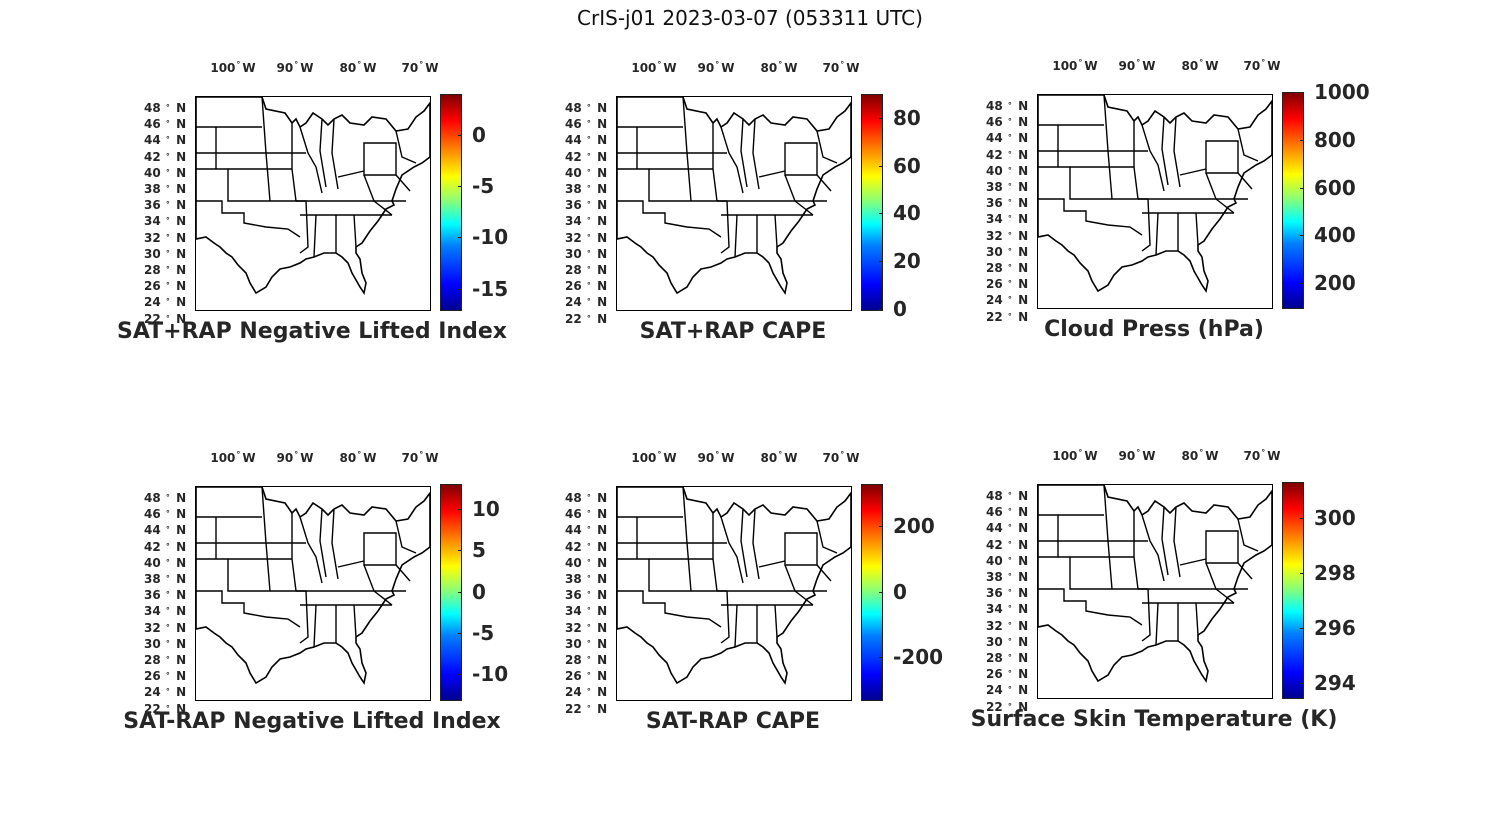  What do you see at coordinates (486, 508) in the screenshot?
I see `colorbar-tick-label: 10` at bounding box center [486, 508].